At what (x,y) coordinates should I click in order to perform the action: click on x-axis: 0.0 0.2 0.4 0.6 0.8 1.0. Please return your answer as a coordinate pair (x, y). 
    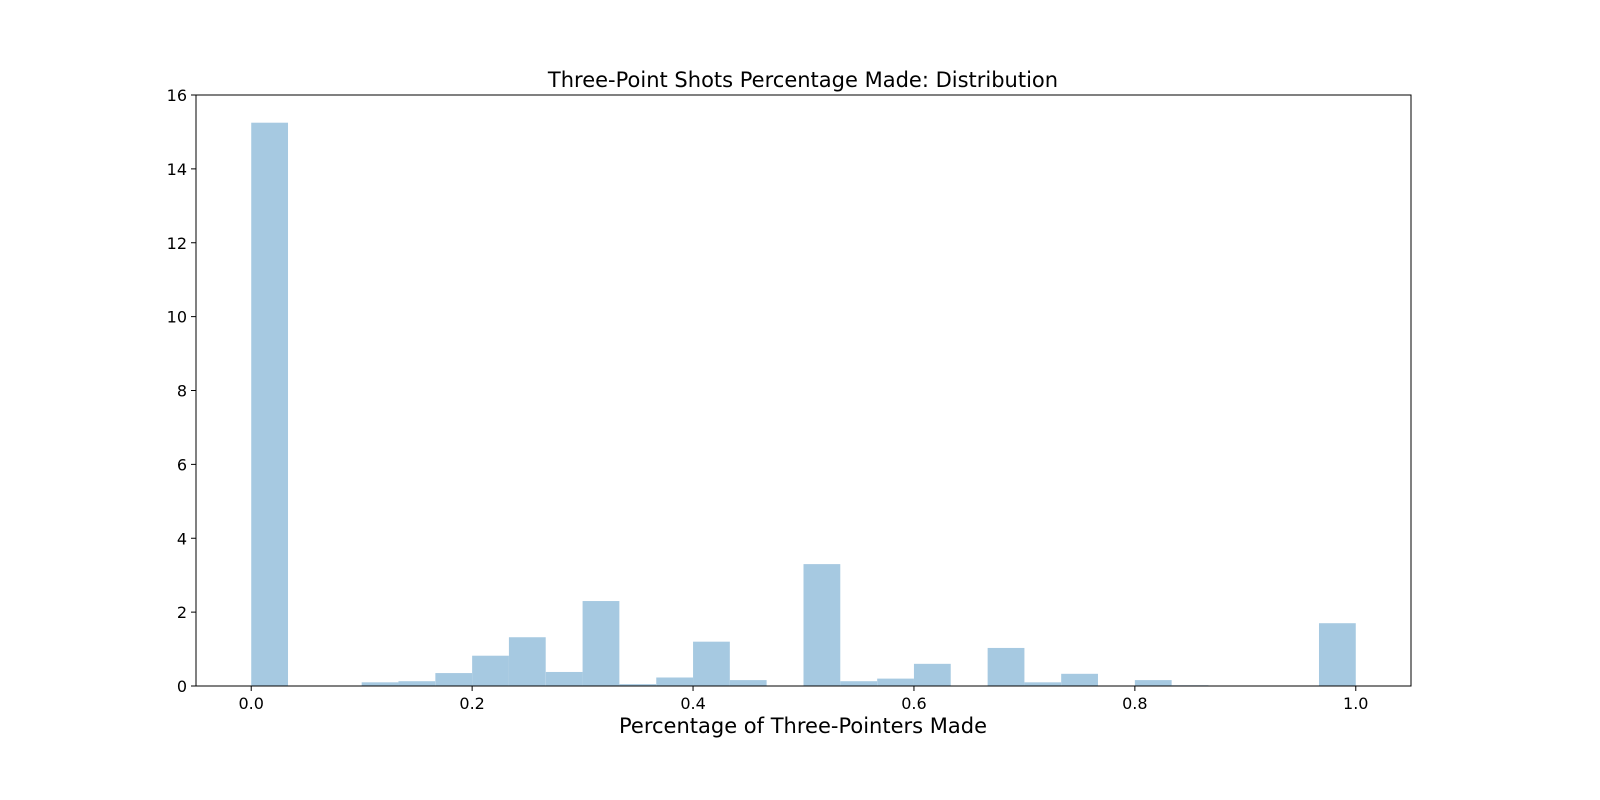
    Looking at the image, I should click on (803, 699).